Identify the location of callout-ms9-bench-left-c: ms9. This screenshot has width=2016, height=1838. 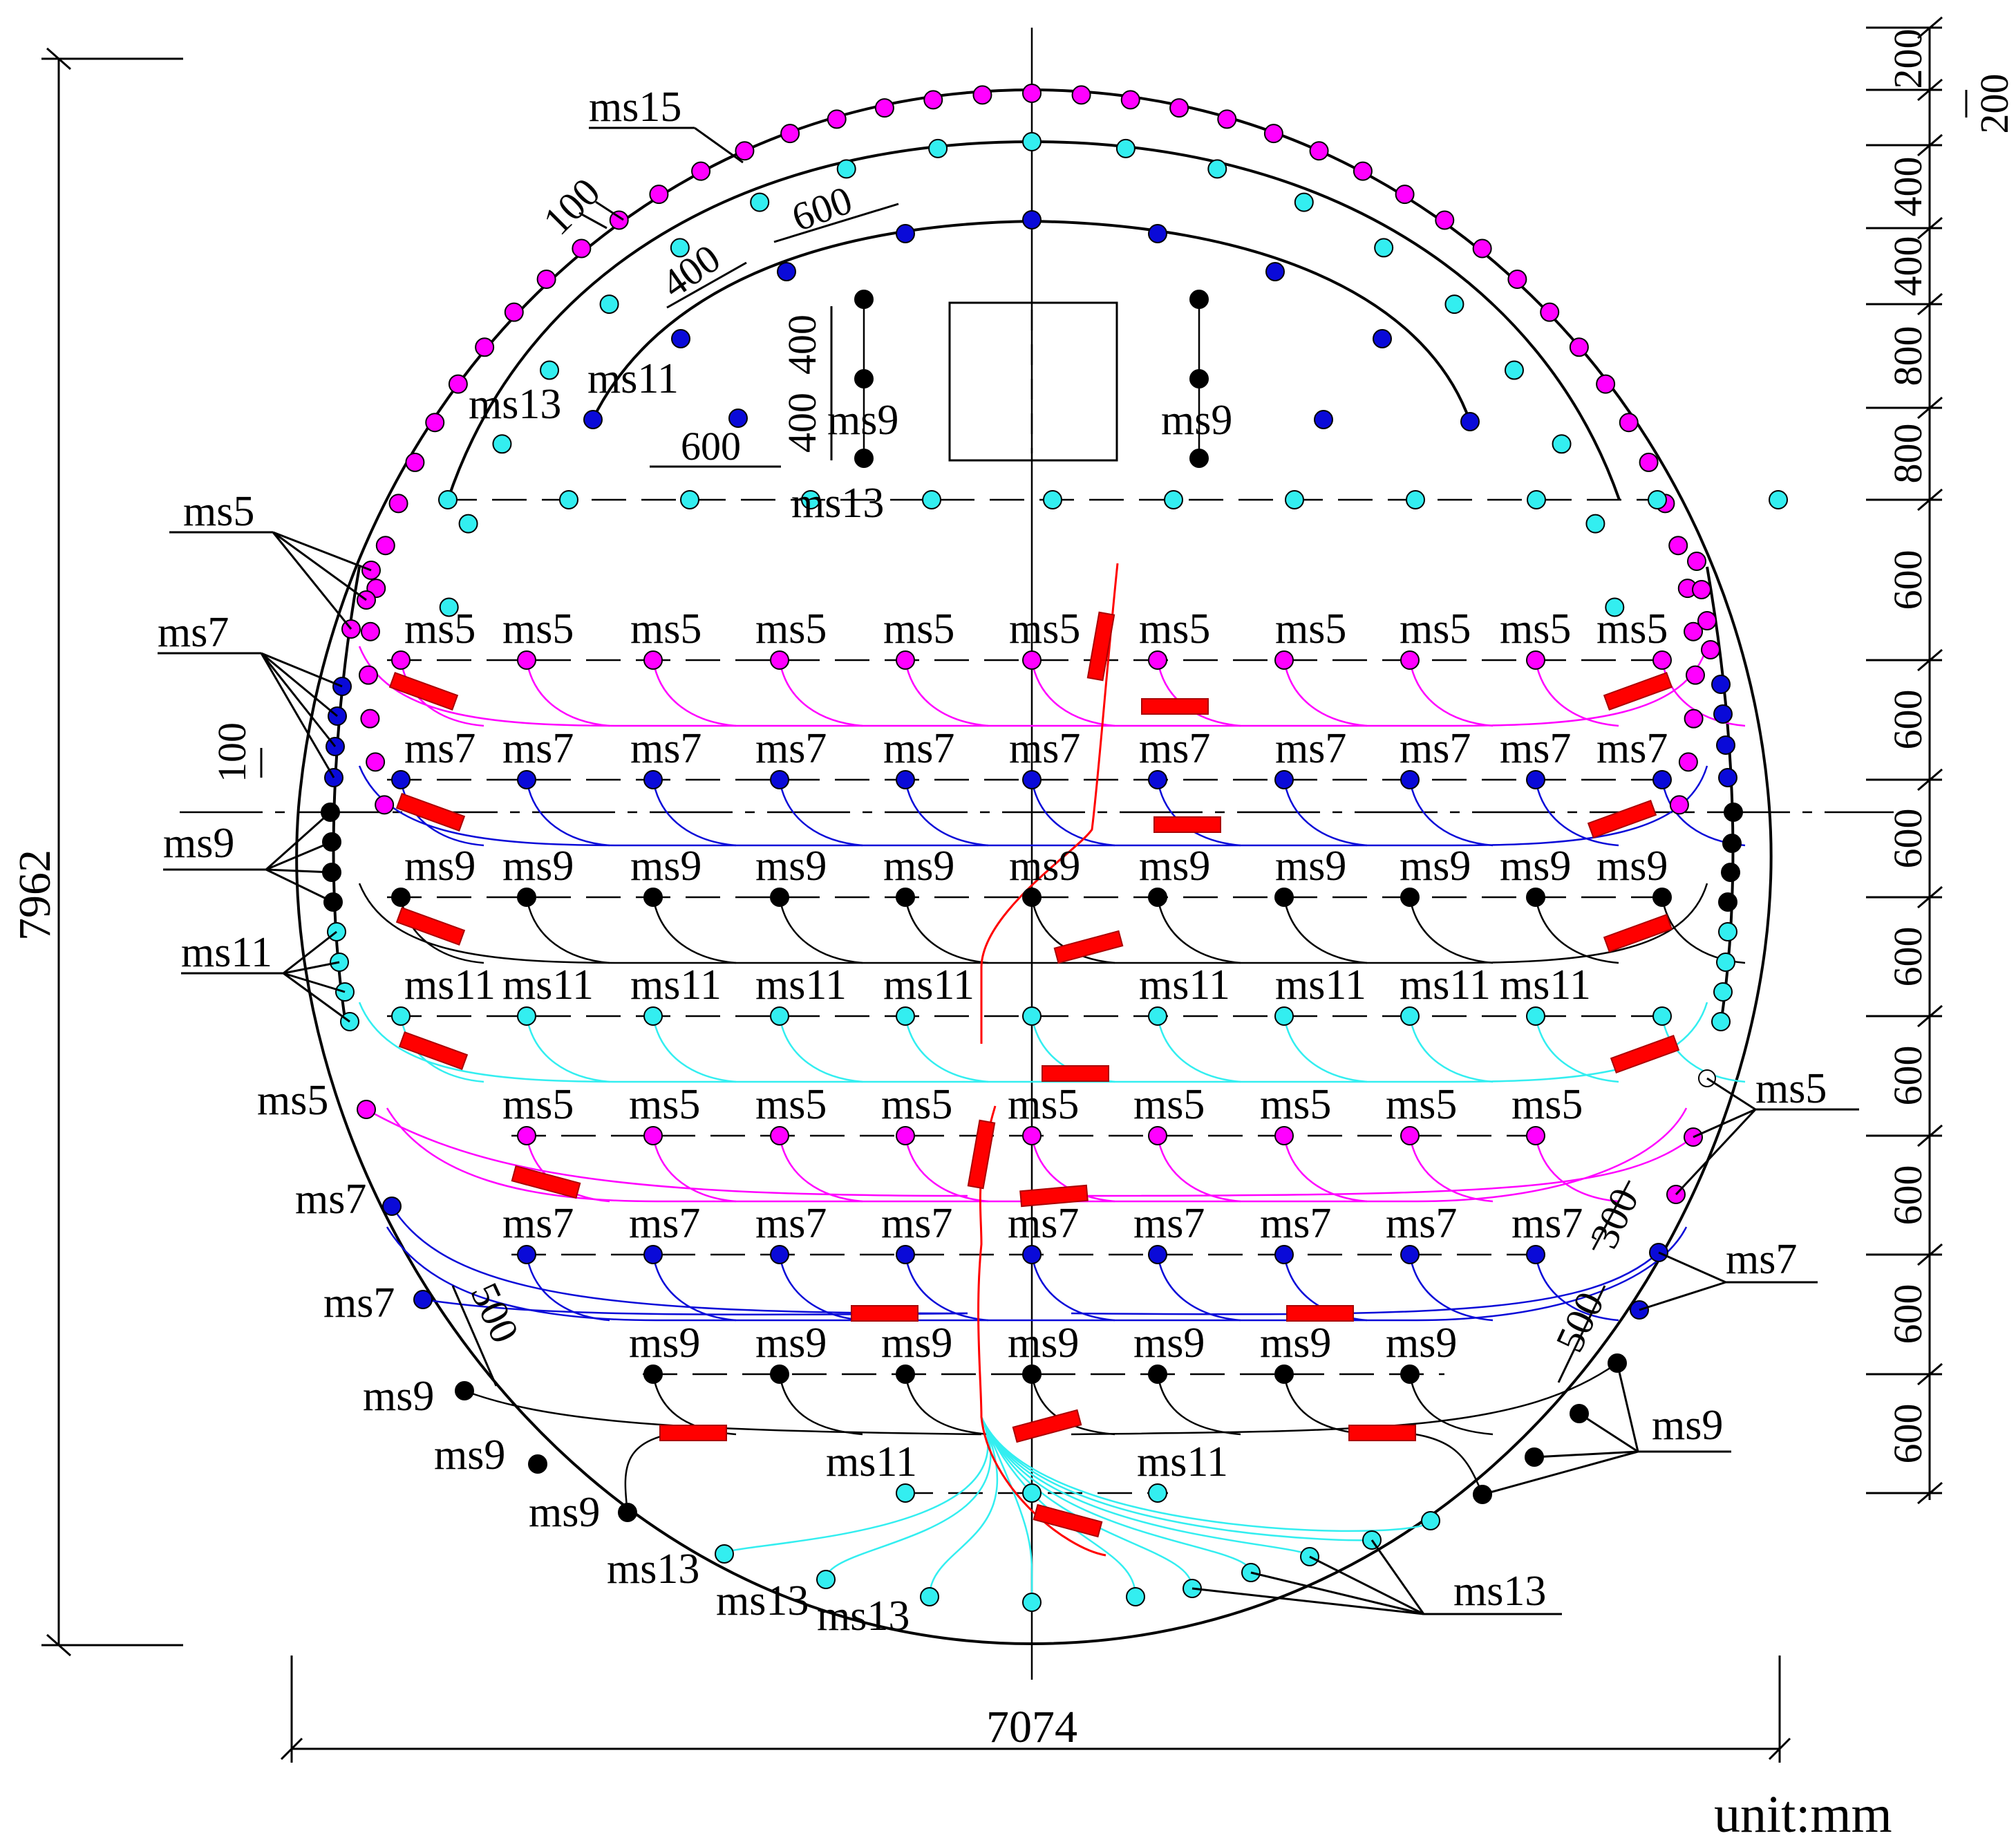
(564, 1512).